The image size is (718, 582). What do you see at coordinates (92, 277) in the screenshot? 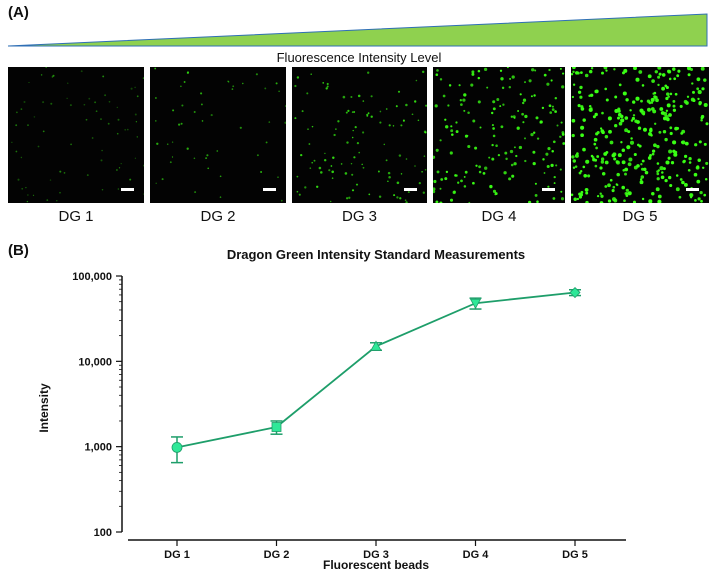
I see `y-tick-label: 100,000` at bounding box center [92, 277].